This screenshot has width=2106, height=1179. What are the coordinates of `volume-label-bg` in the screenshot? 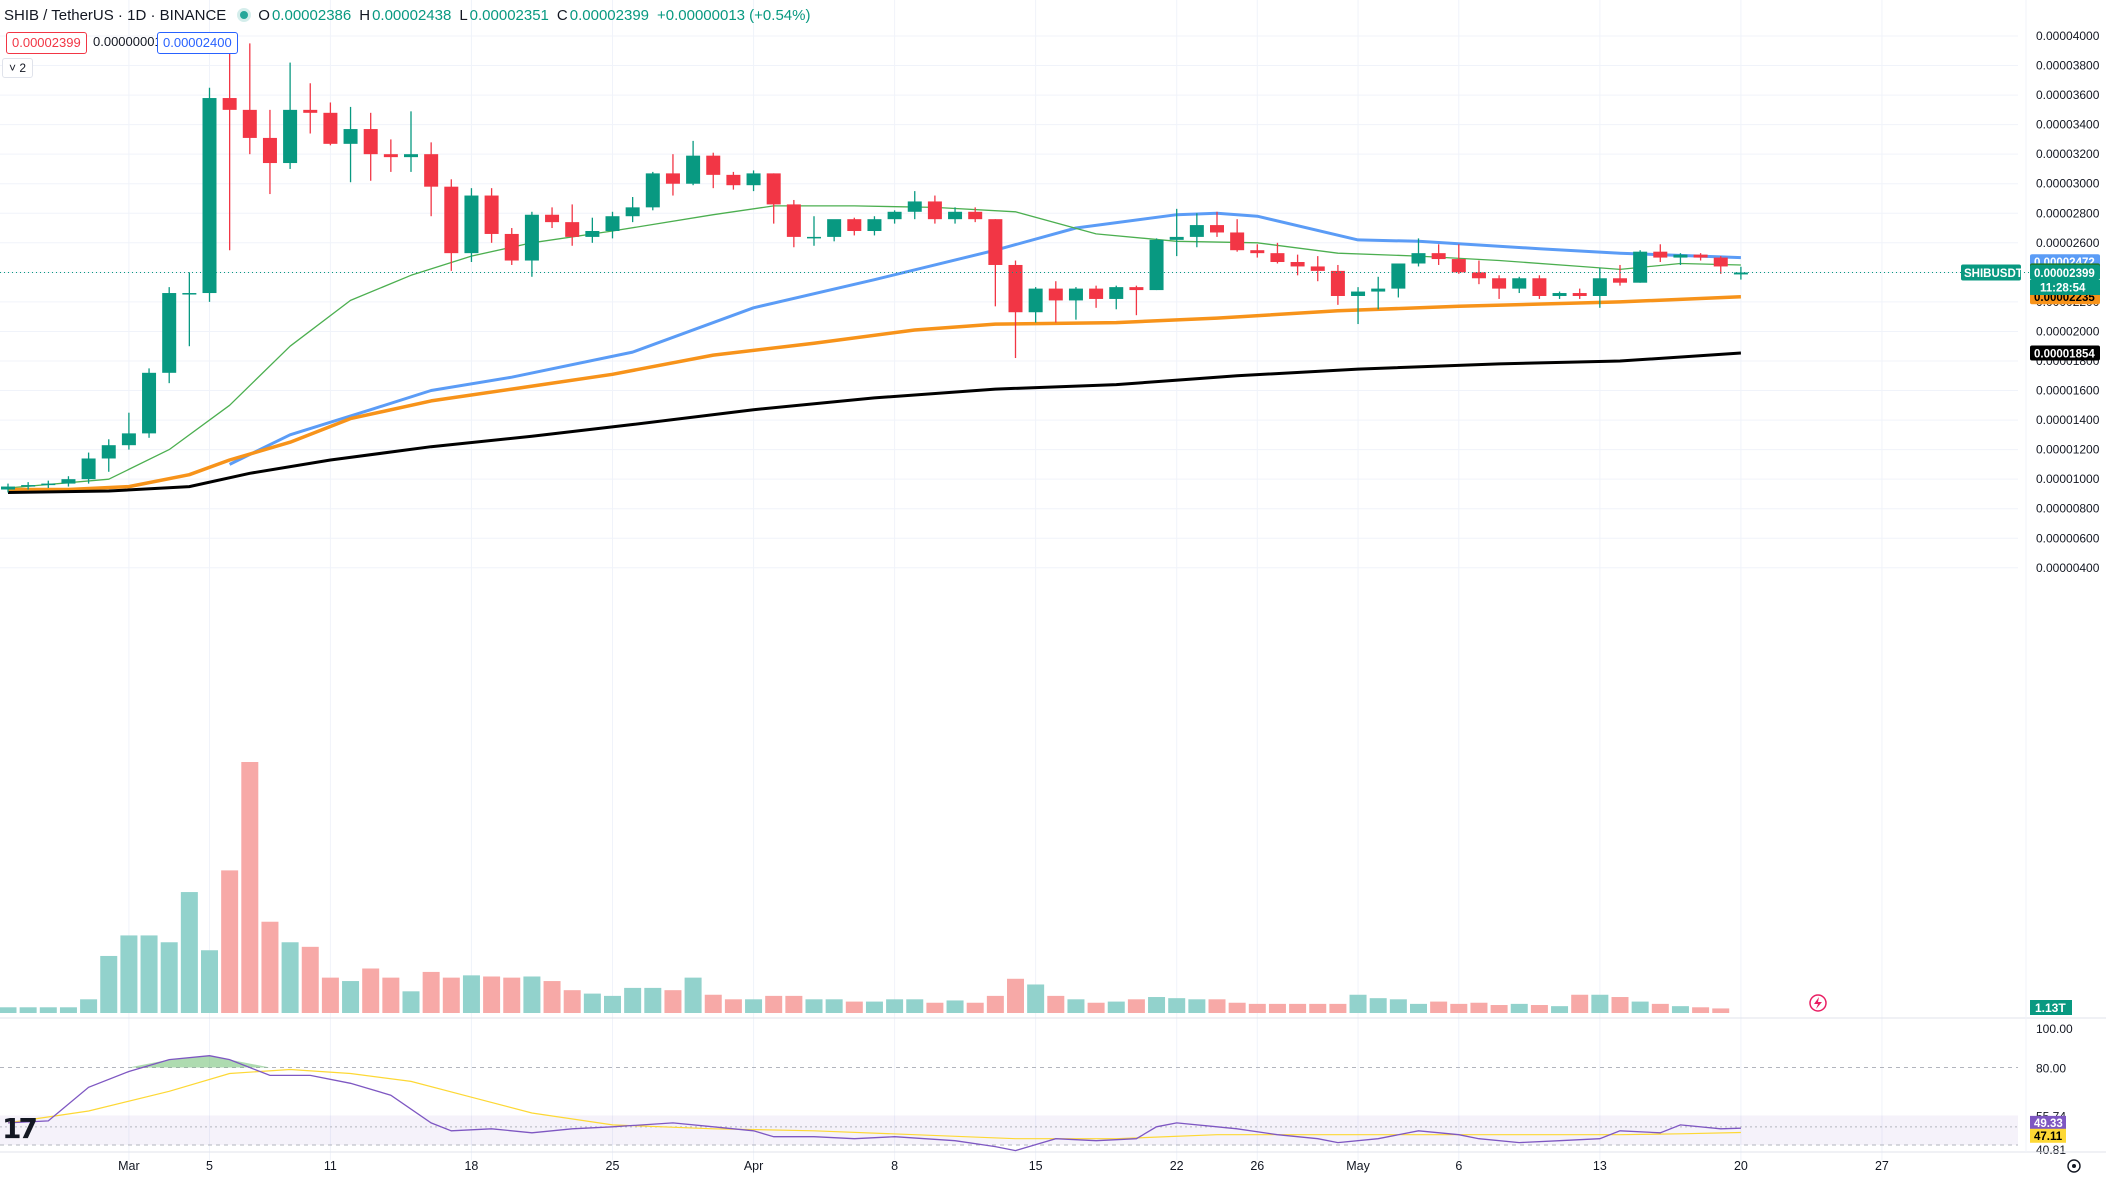 It's located at (2051, 1007).